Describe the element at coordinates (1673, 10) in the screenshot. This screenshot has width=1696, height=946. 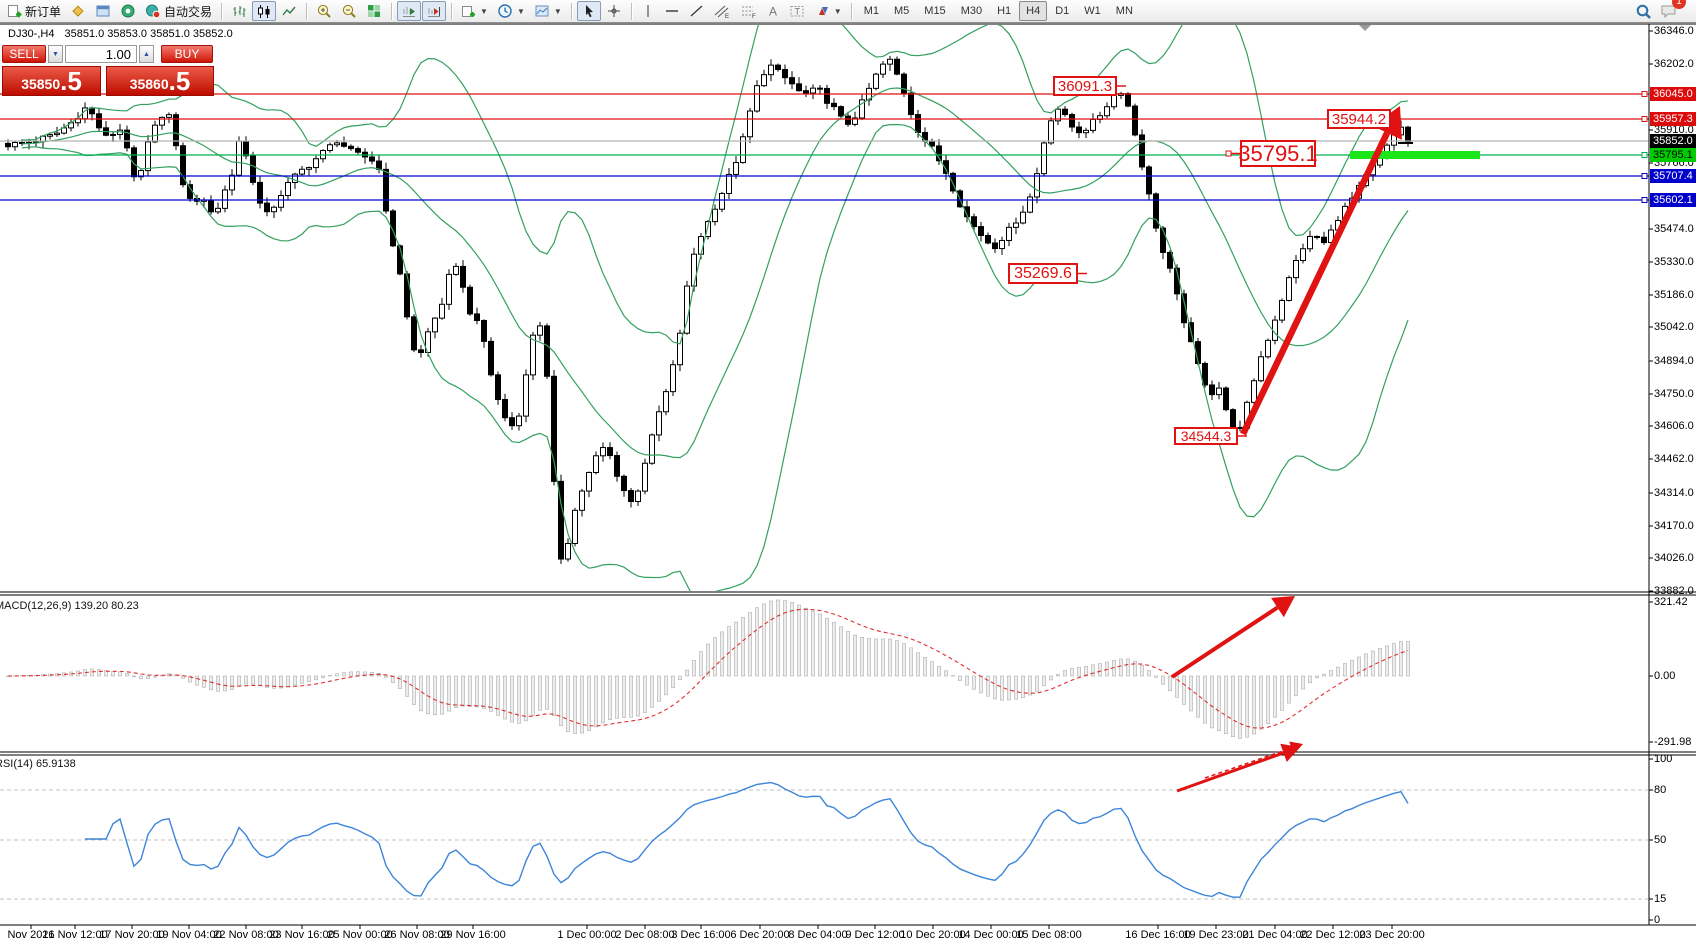
I see `notifications-button: 1` at that location.